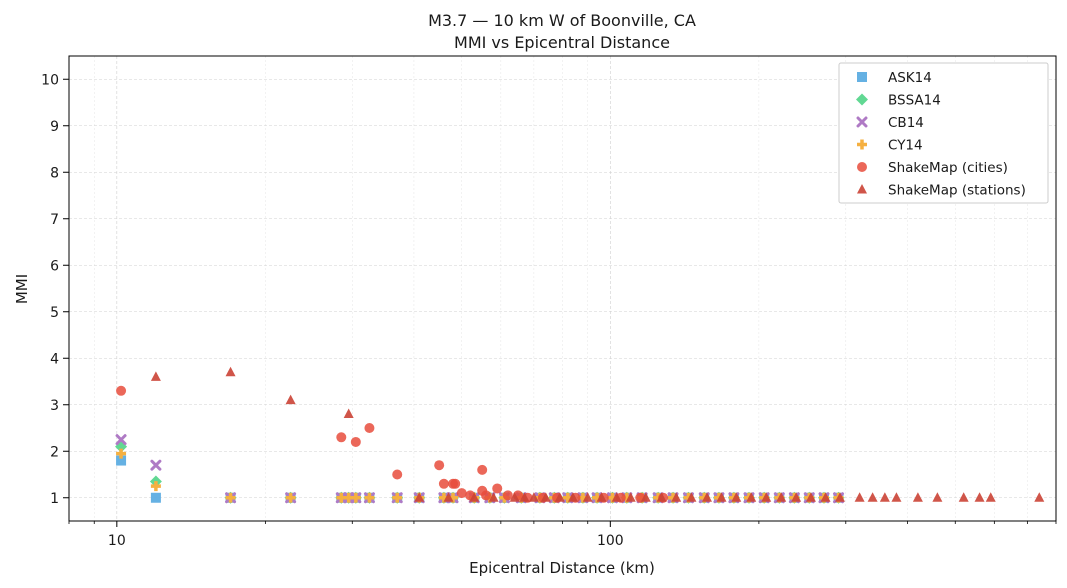 The height and width of the screenshot is (588, 1067). What do you see at coordinates (957, 191) in the screenshot?
I see `legend-label: ShakeMap (stations)` at bounding box center [957, 191].